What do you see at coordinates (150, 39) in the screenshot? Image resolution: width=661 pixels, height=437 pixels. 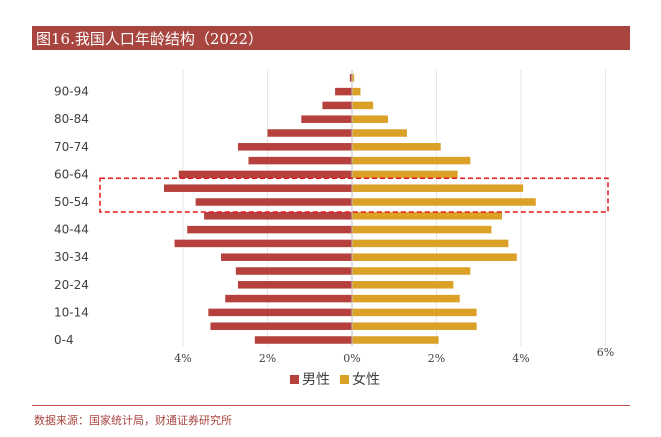 I see `chart-title: 图16.我国人口年龄结构（2022）` at bounding box center [150, 39].